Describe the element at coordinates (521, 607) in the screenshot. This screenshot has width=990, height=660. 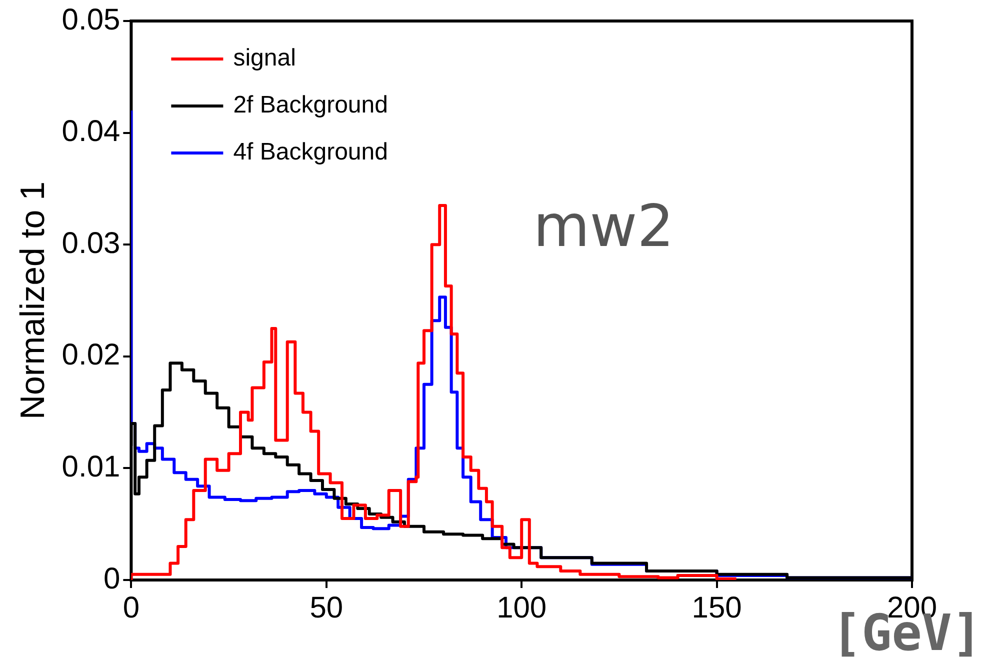
I see `x-tick-label: 100` at that location.